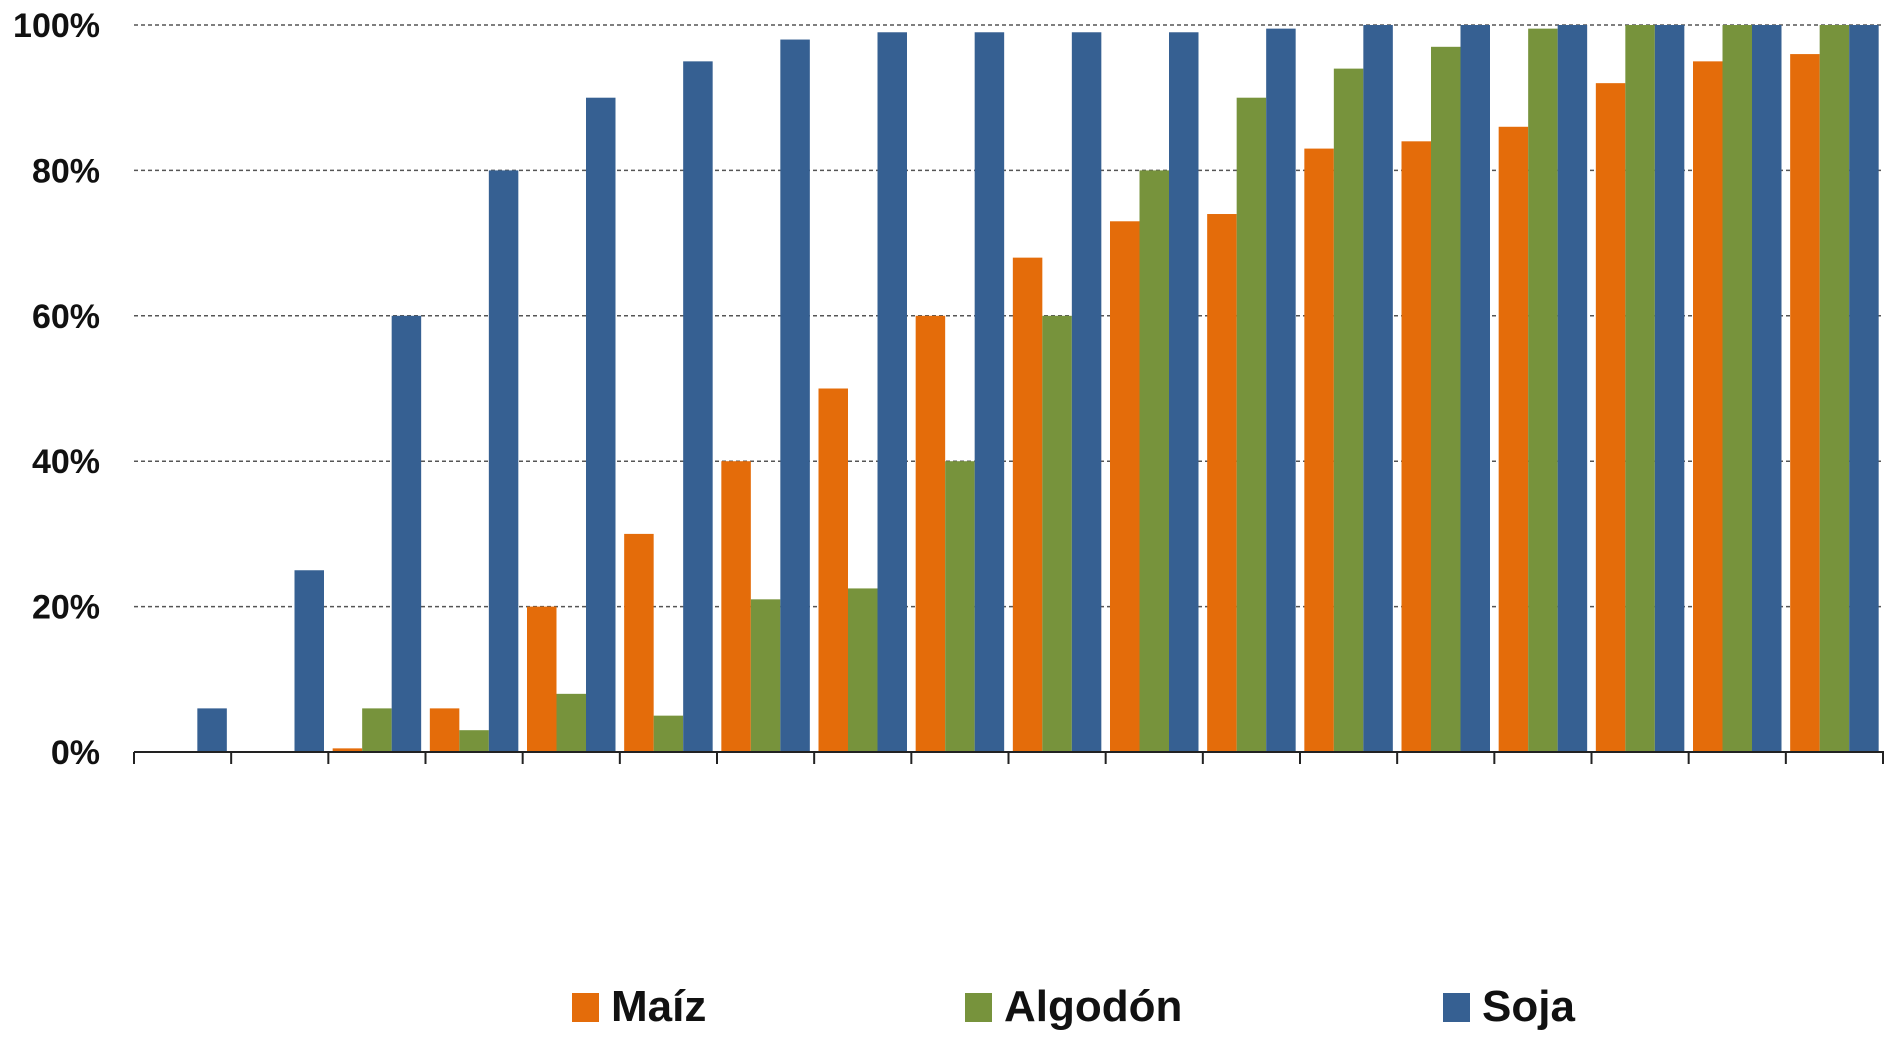  I want to click on legend-item-algodon: Algodón, so click(1073, 1007).